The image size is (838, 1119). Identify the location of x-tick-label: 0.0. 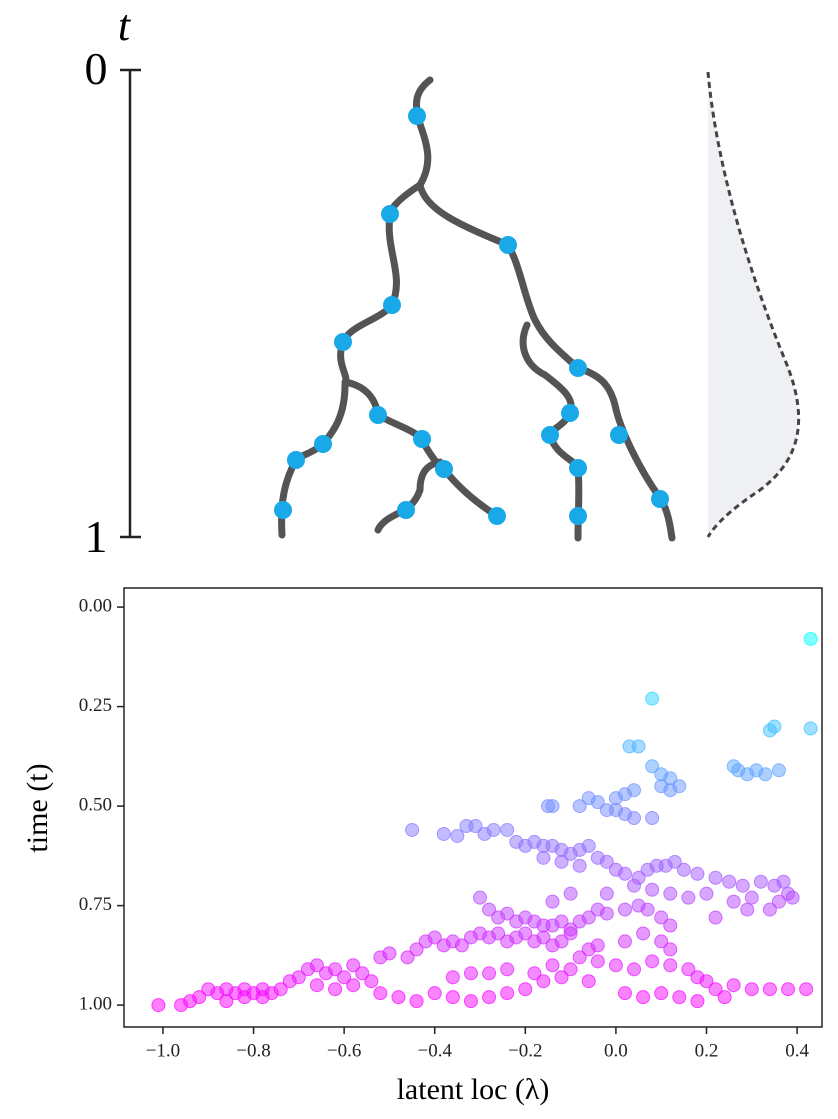
(616, 1050).